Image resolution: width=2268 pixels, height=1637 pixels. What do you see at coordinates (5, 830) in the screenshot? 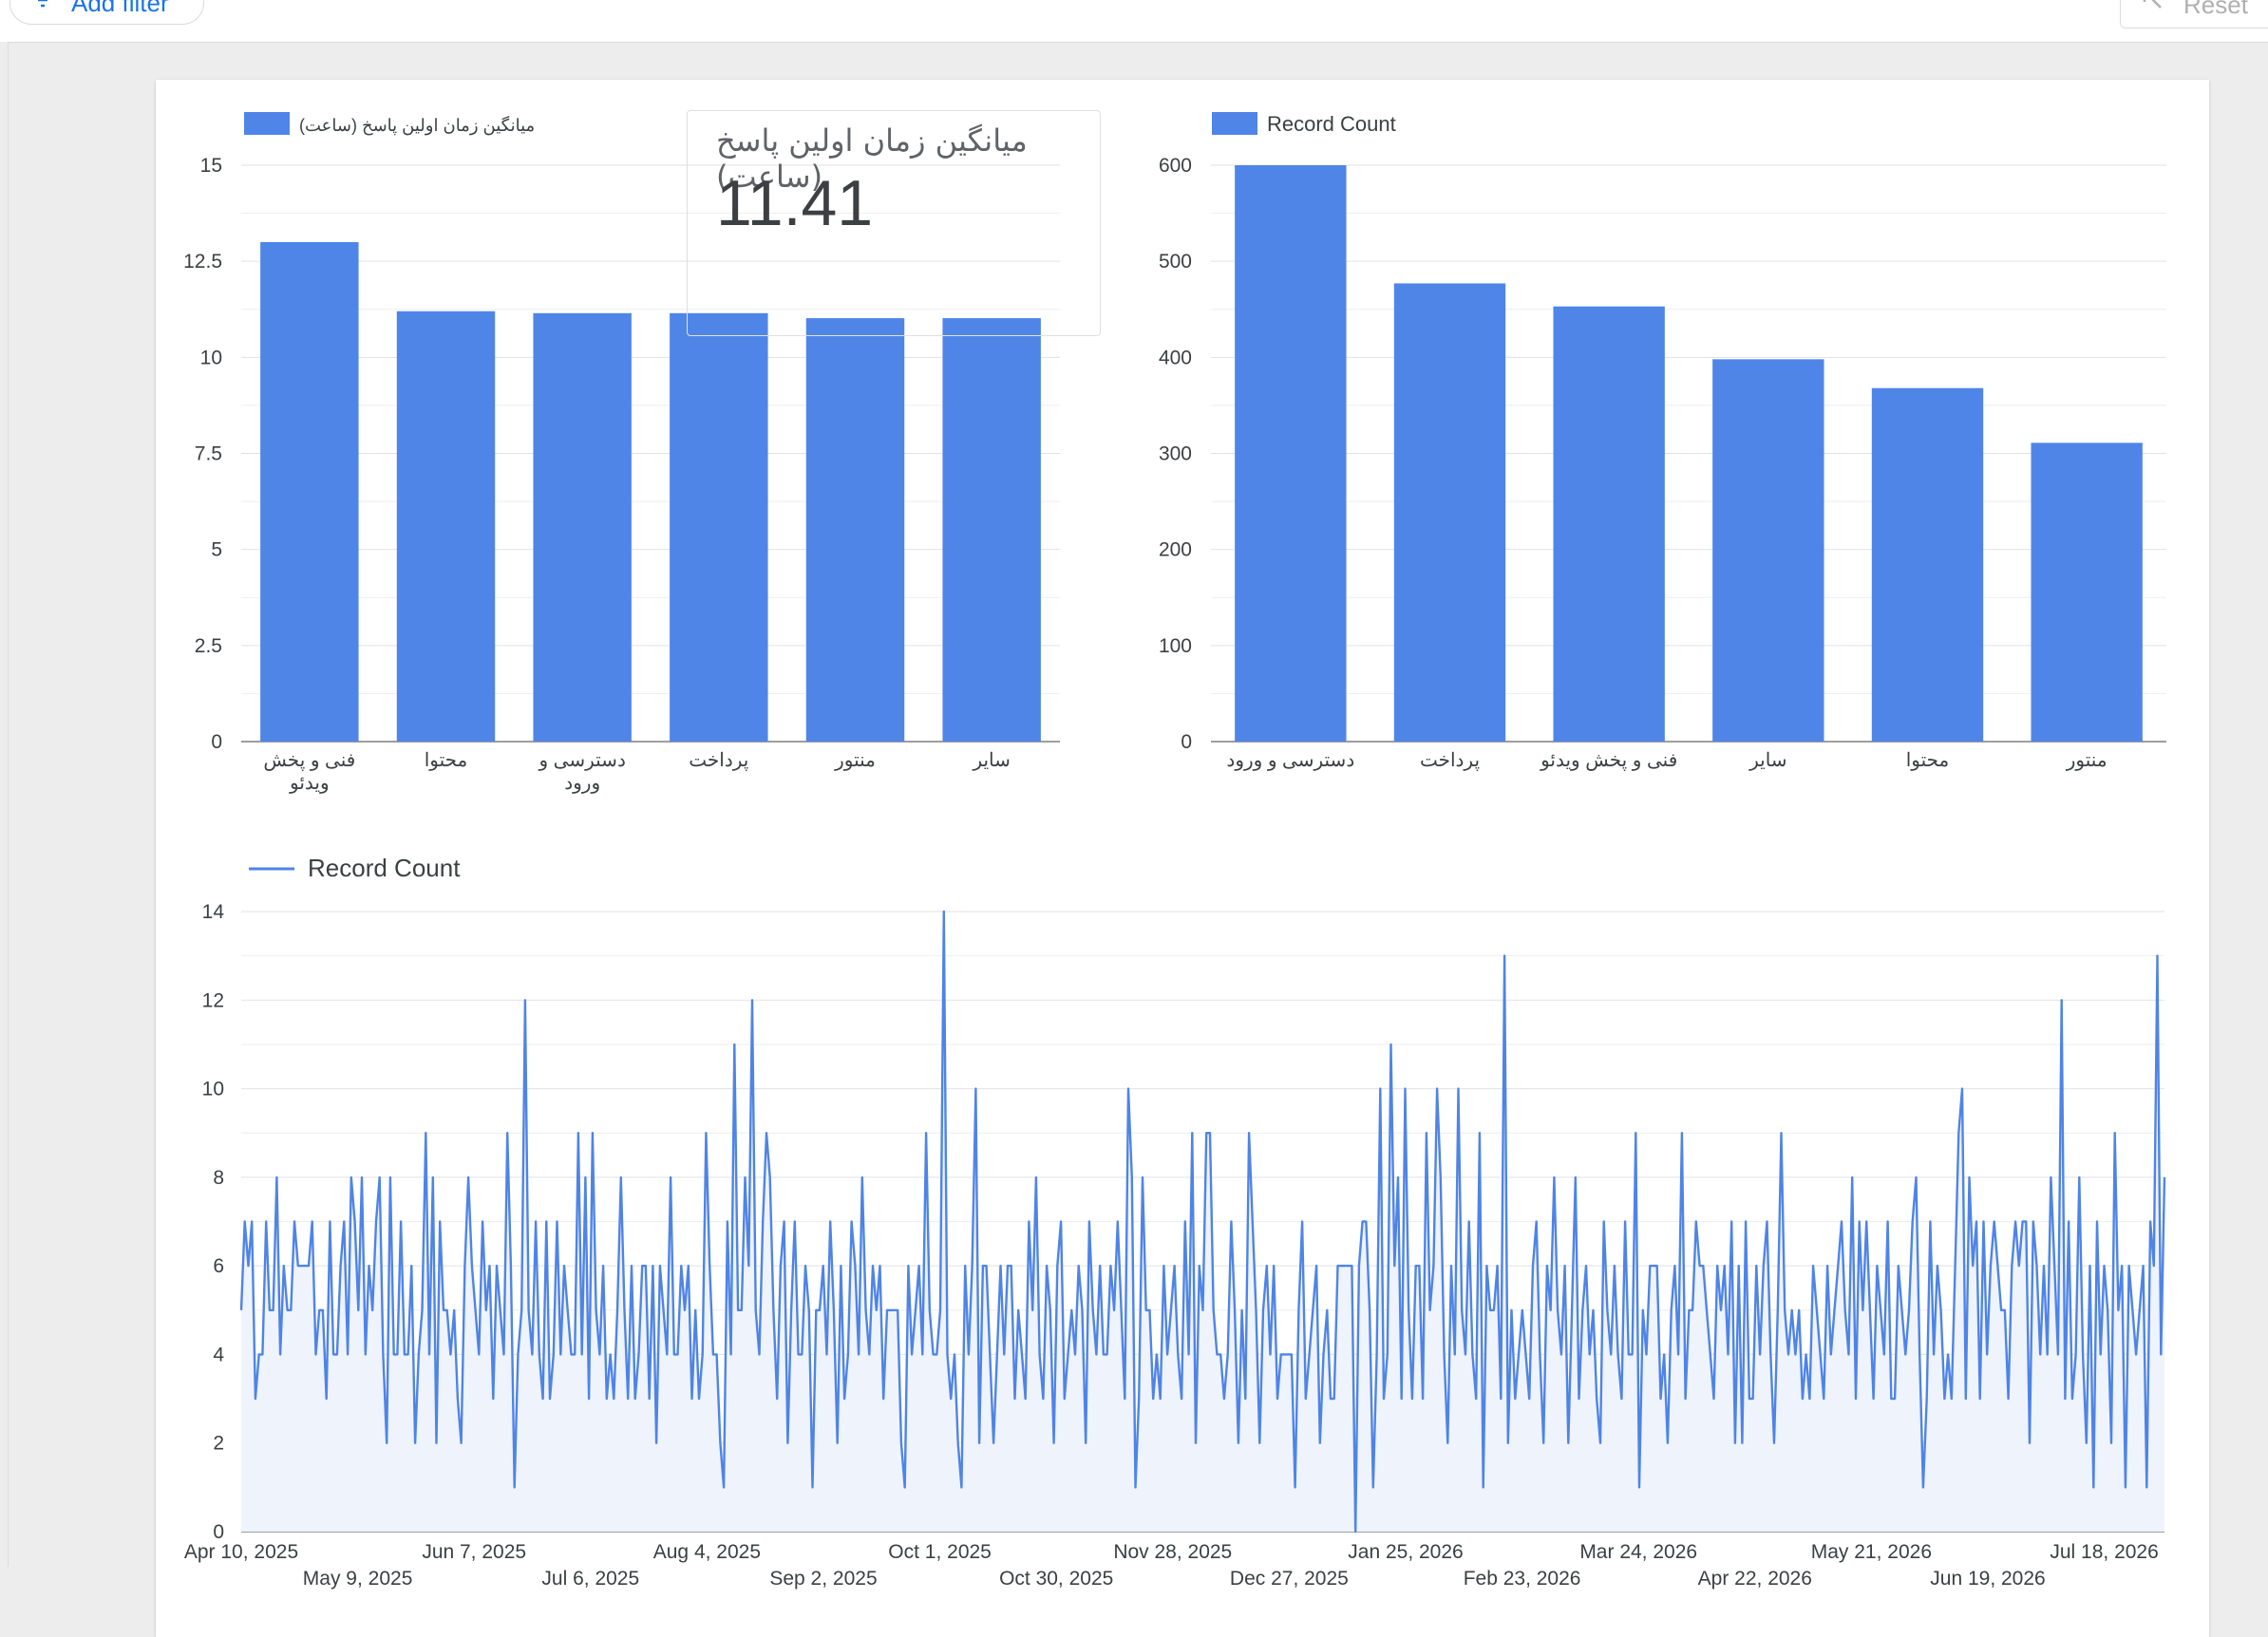
I see `left-rail` at bounding box center [5, 830].